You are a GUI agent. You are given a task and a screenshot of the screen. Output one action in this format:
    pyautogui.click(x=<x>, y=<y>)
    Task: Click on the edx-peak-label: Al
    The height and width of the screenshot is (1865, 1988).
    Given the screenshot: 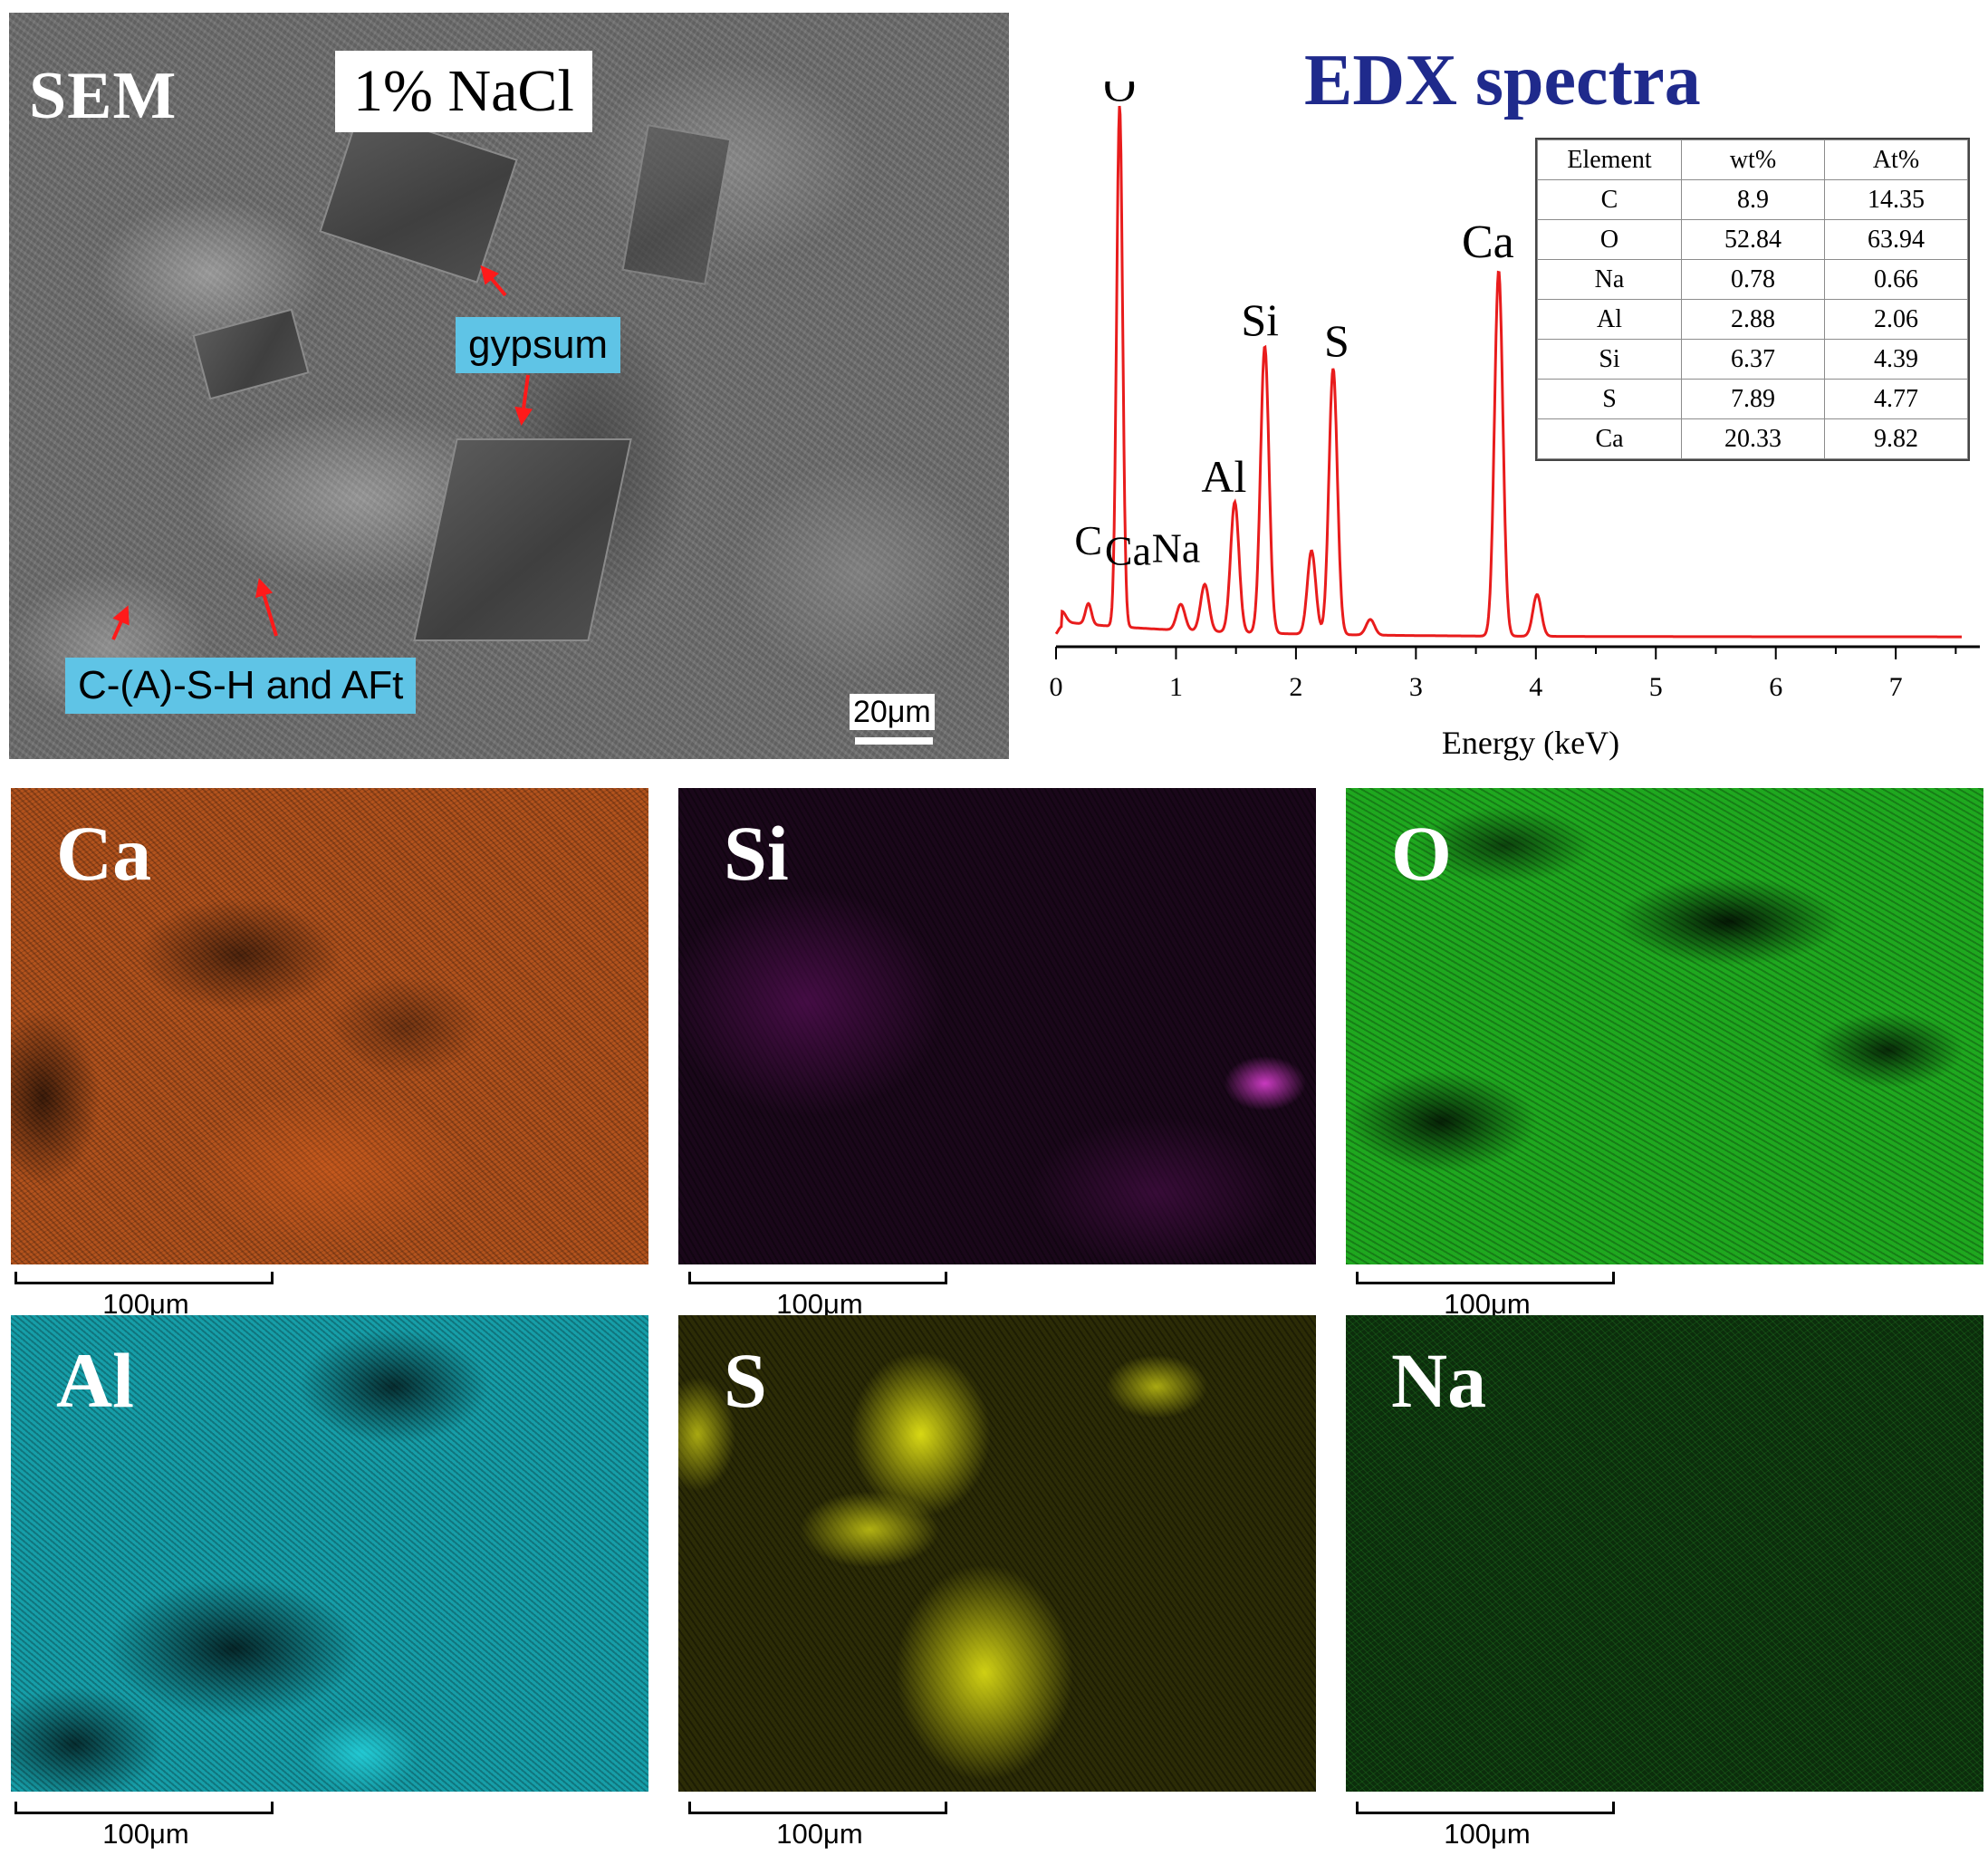 What is the action you would take?
    pyautogui.click(x=1223, y=476)
    